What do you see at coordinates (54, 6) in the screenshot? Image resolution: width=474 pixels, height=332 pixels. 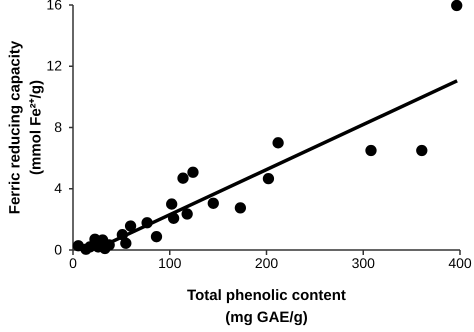 I see `y-tick-label: 16` at bounding box center [54, 6].